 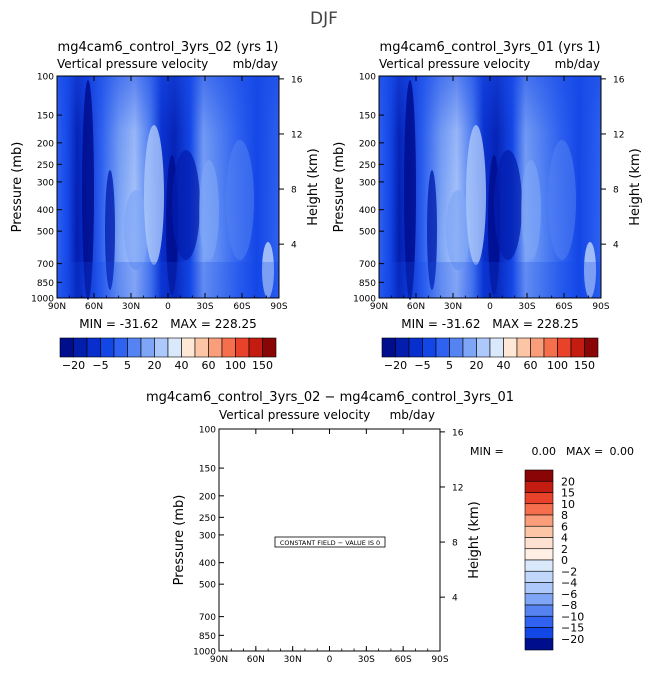 What do you see at coordinates (569, 594) in the screenshot?
I see `colorbar-label: −6` at bounding box center [569, 594].